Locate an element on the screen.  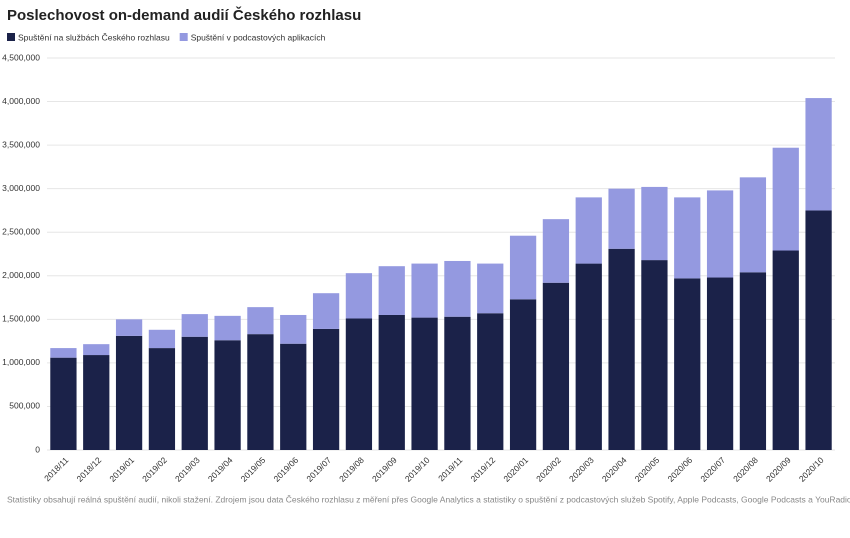
x-tick-label: 2019/11 is located at coordinates (450, 469).